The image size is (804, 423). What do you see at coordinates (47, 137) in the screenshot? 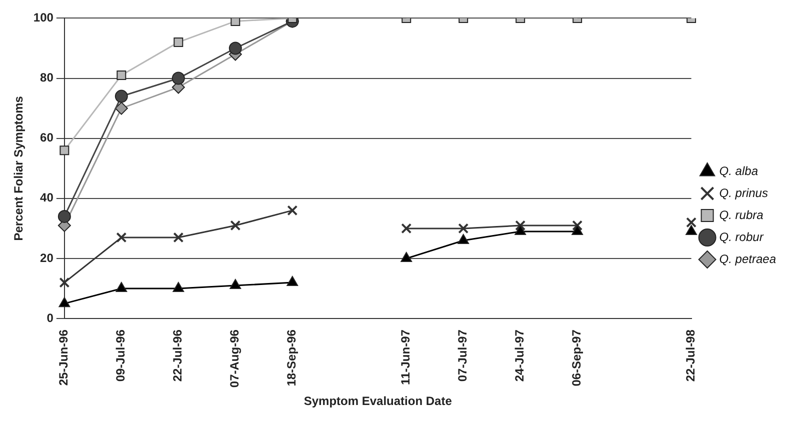
I see `y-tick-label: 60` at bounding box center [47, 137].